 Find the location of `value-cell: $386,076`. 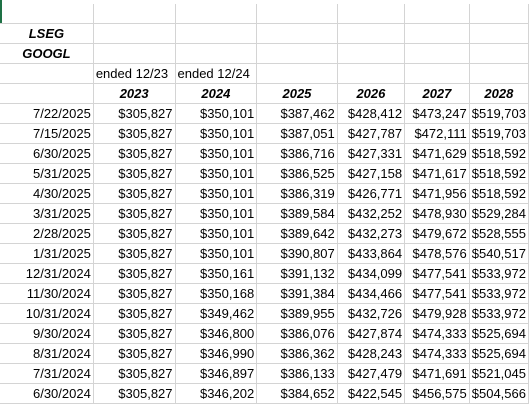

value-cell: $386,076 is located at coordinates (297, 333).